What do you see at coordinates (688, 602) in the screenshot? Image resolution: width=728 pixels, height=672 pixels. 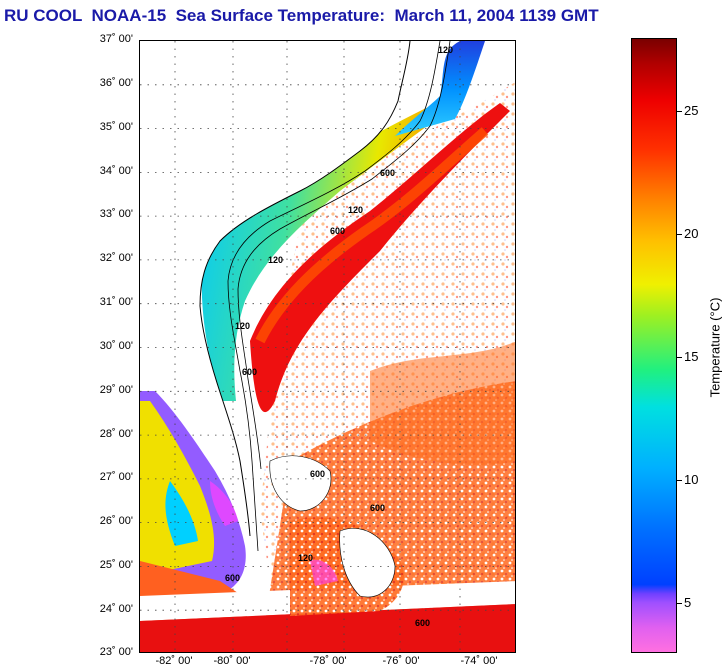 I see `colorbar-tick-label: 5` at bounding box center [688, 602].